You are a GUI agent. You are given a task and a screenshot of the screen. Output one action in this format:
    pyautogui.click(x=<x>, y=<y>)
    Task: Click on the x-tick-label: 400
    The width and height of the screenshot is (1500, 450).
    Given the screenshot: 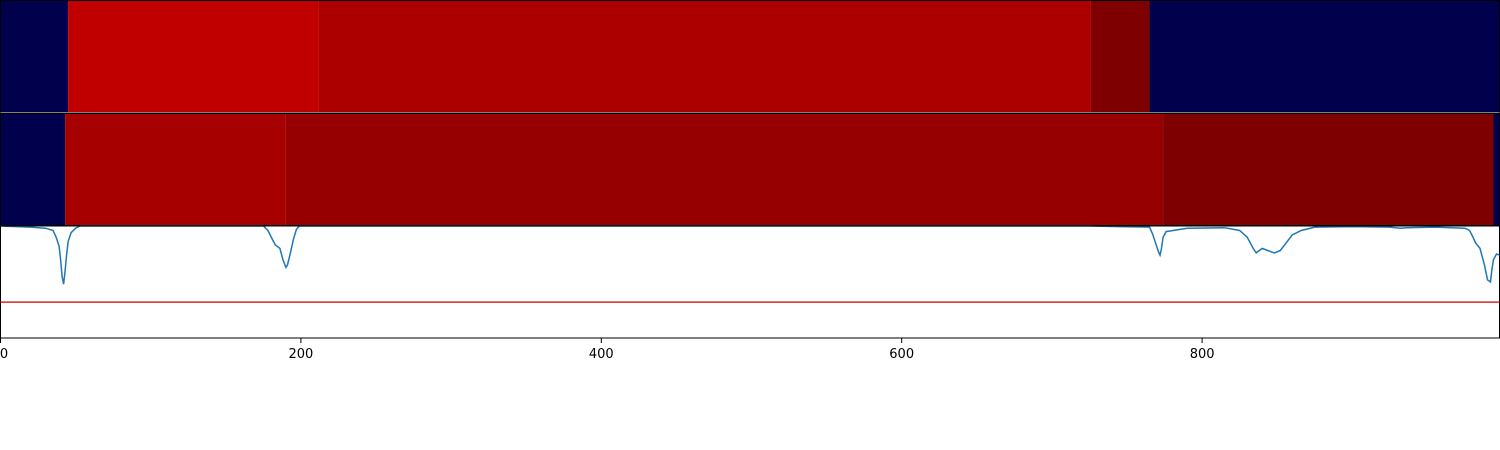 What is the action you would take?
    pyautogui.click(x=601, y=354)
    